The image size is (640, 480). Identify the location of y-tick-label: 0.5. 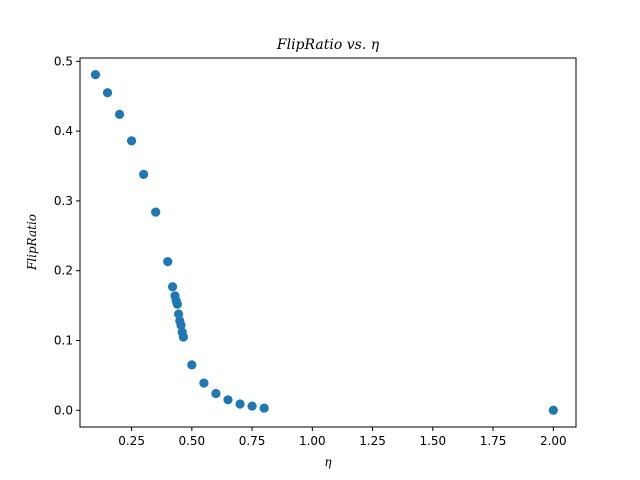
(63, 61).